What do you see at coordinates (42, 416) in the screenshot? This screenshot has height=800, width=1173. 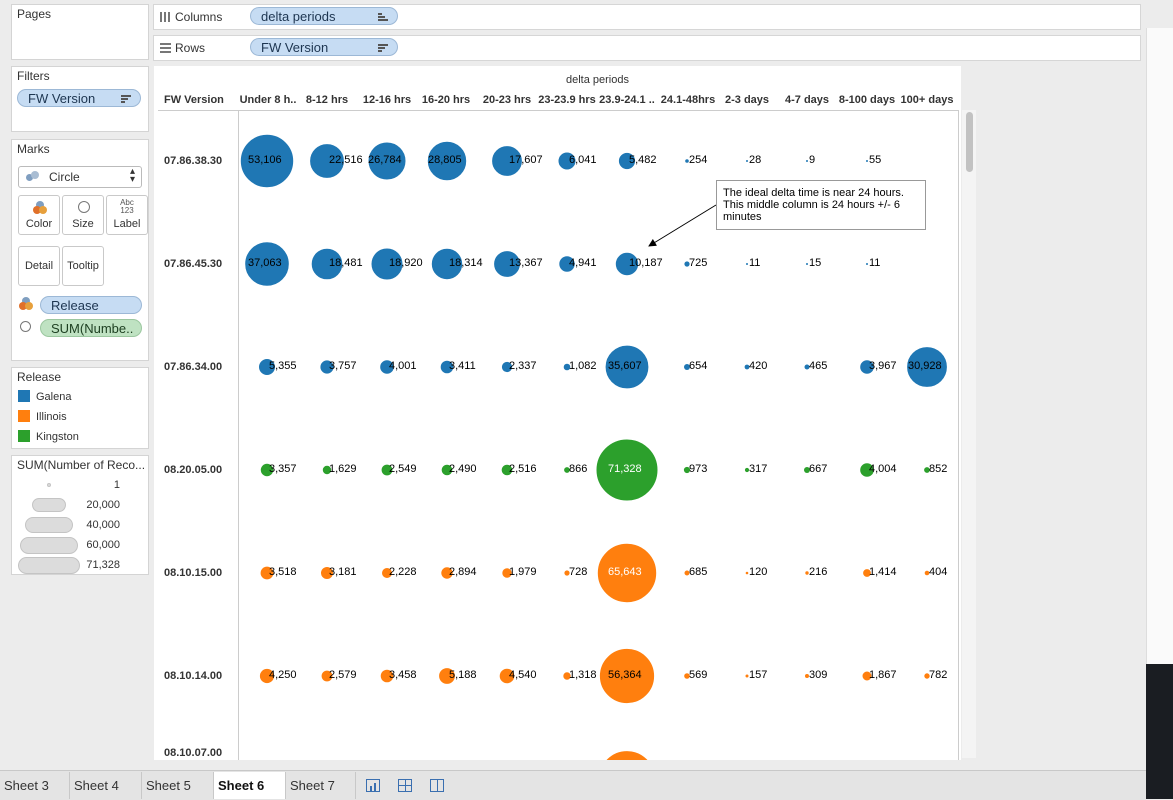 I see `legend-item: Illinois` at bounding box center [42, 416].